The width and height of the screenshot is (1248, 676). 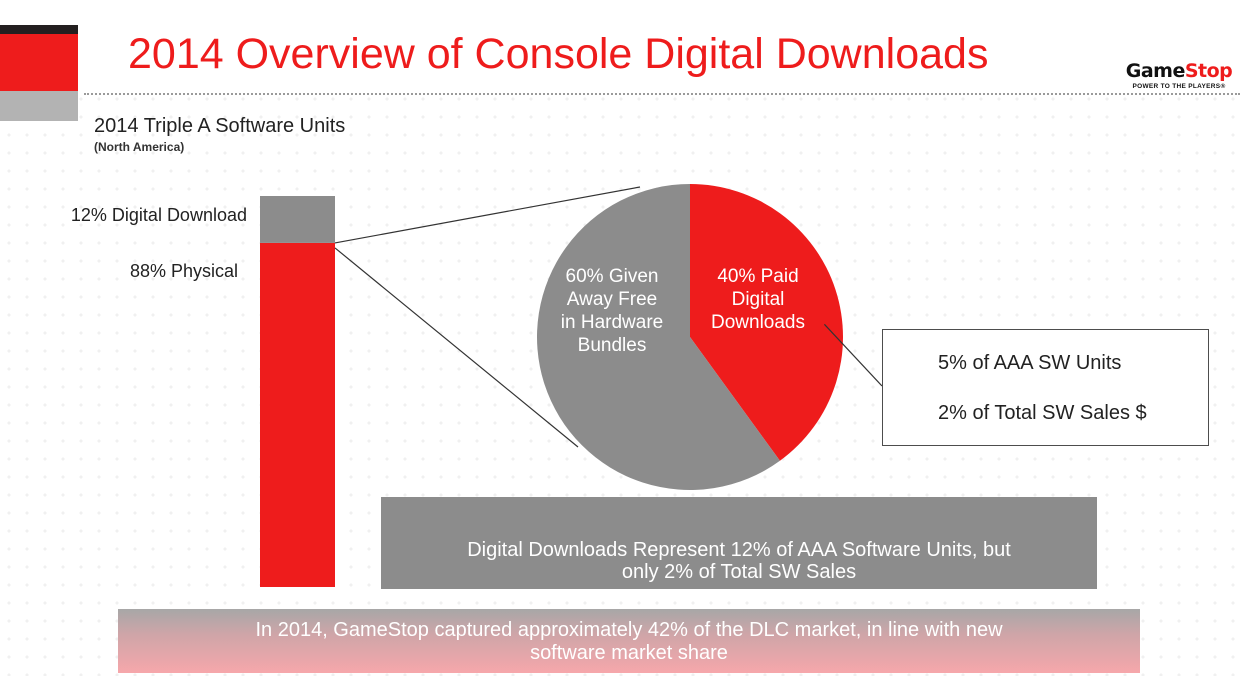 What do you see at coordinates (139, 147) in the screenshot?
I see `chart-subtitle: (North America)` at bounding box center [139, 147].